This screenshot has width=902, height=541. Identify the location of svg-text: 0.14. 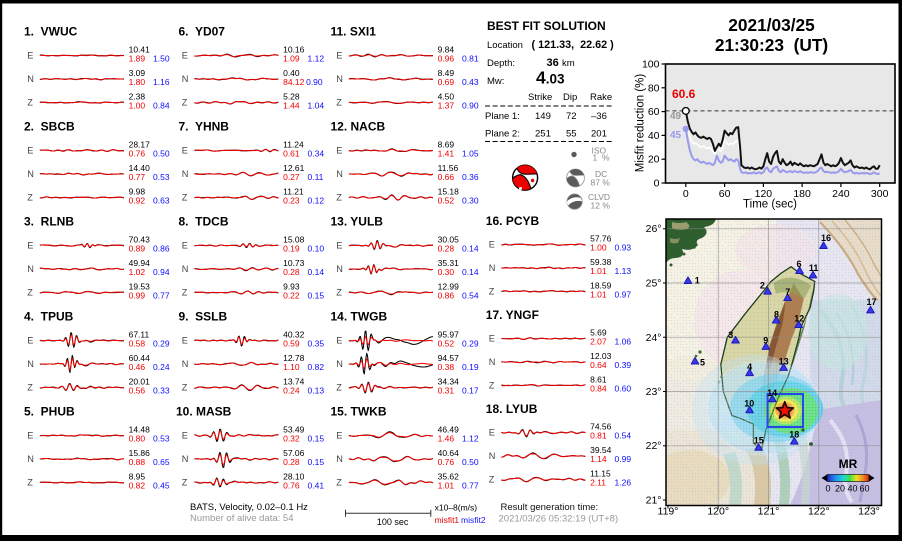
(316, 272).